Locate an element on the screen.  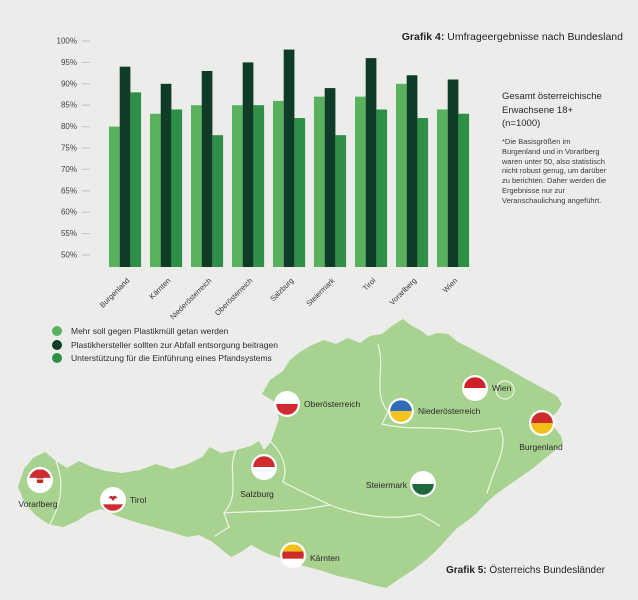
region-marker: Steiermark is located at coordinates (401, 484).